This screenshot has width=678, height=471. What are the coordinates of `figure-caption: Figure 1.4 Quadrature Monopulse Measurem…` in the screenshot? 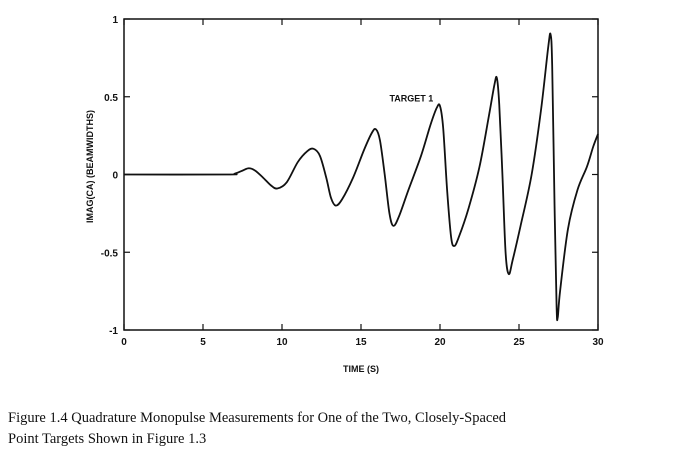 It's located at (340, 429).